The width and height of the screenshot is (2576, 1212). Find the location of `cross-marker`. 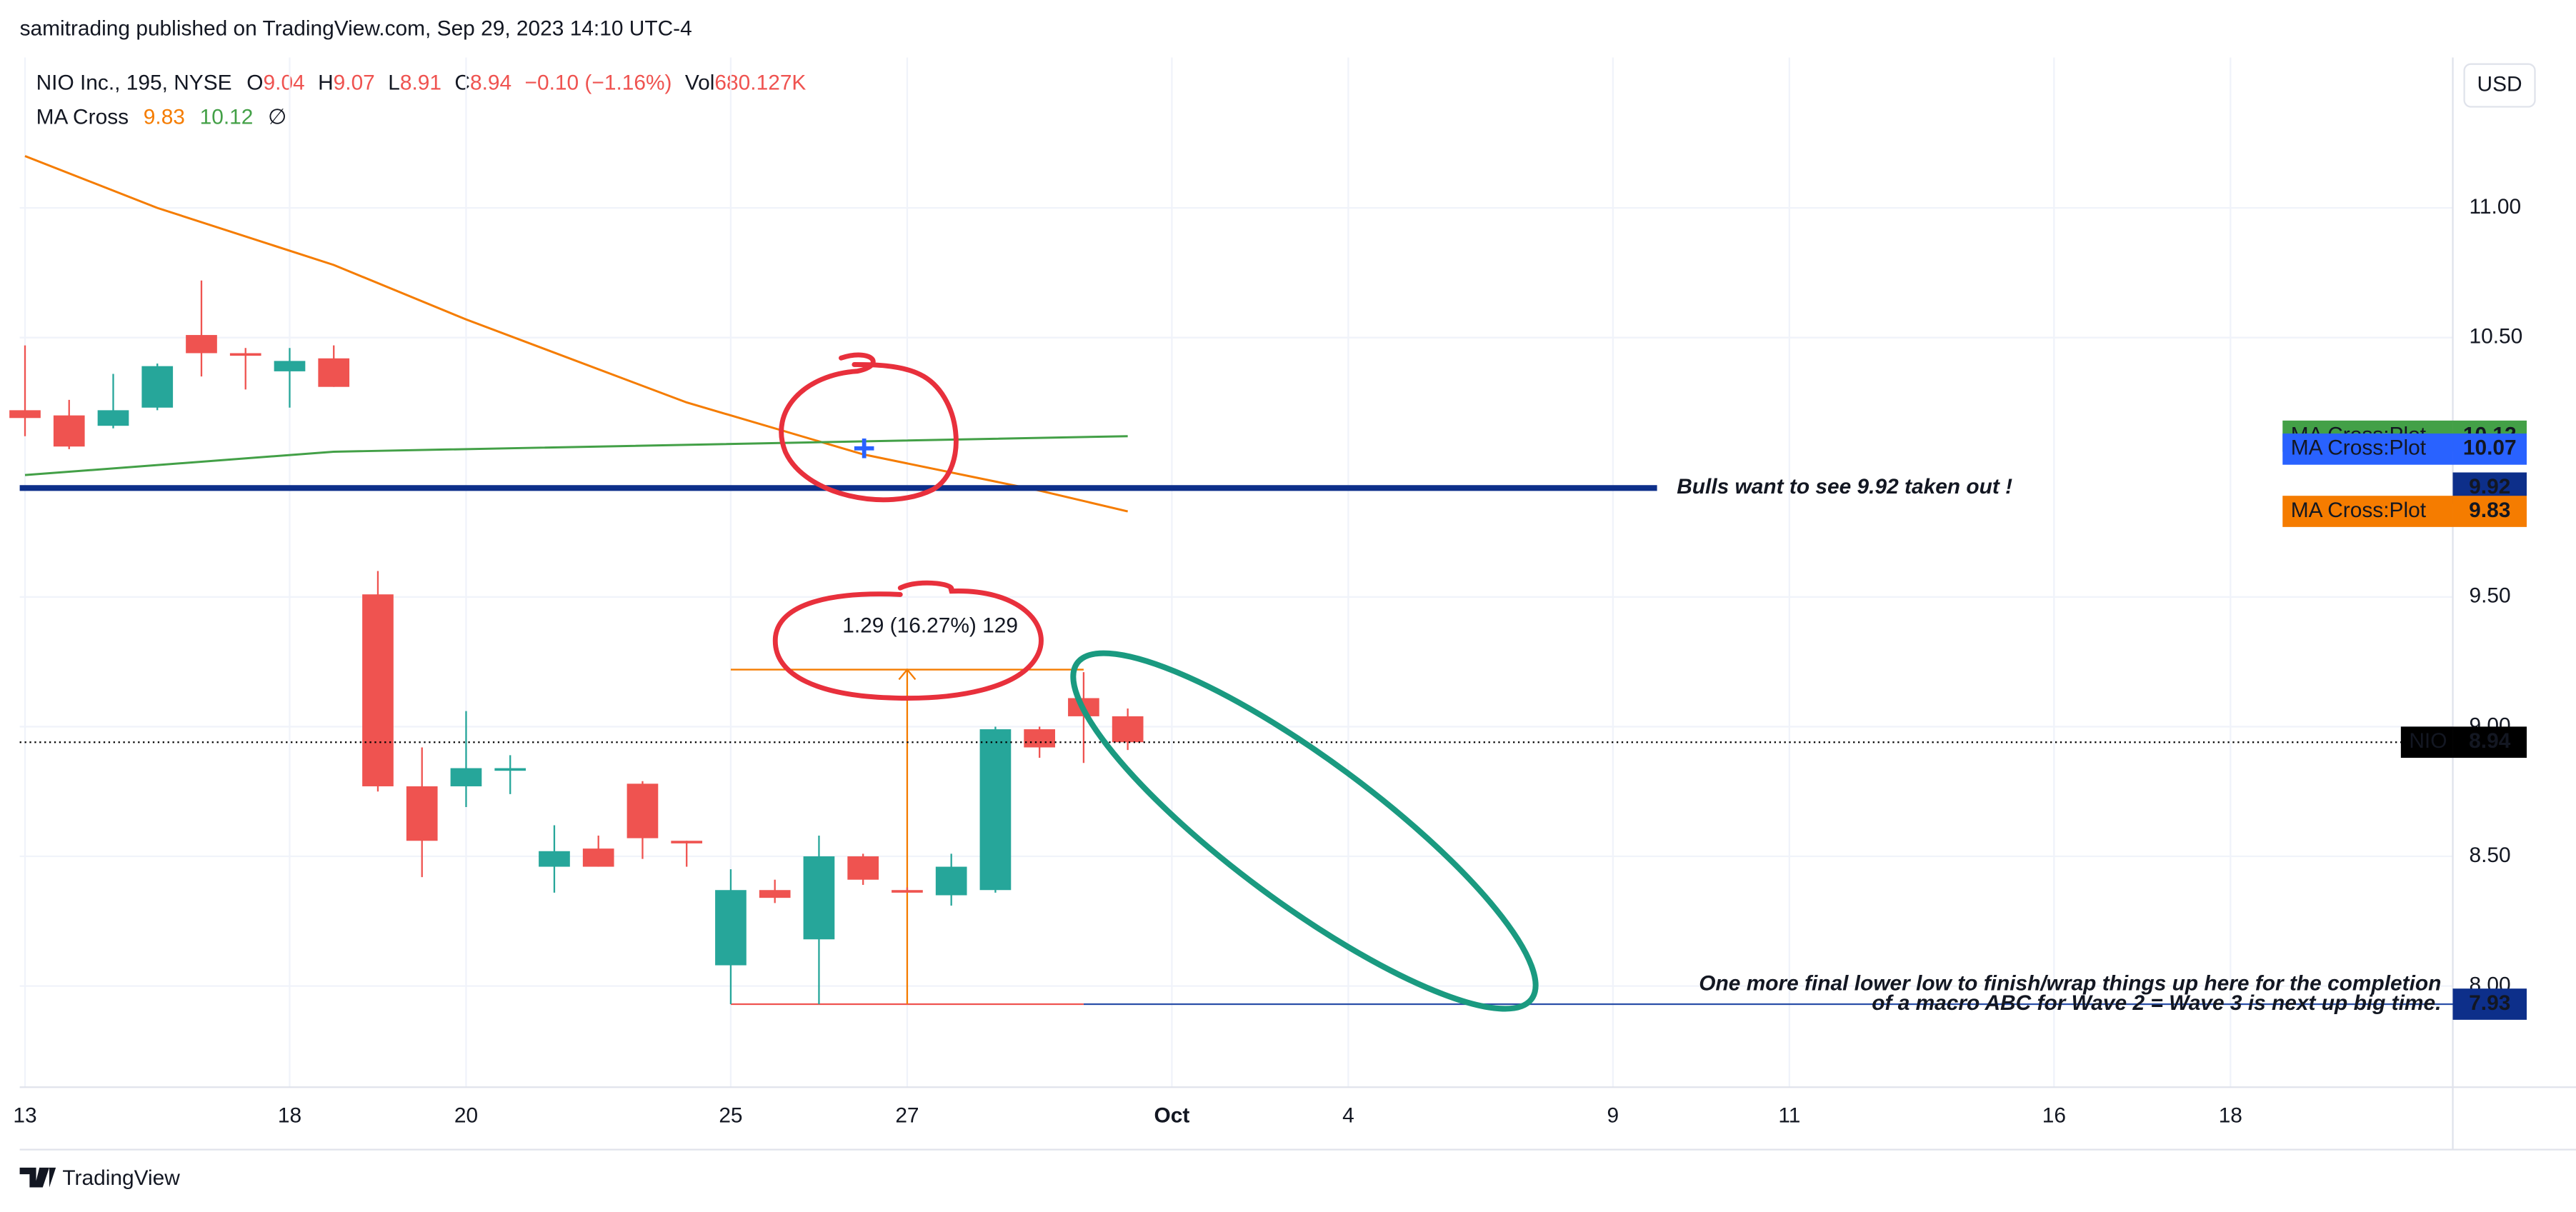

cross-marker is located at coordinates (864, 448).